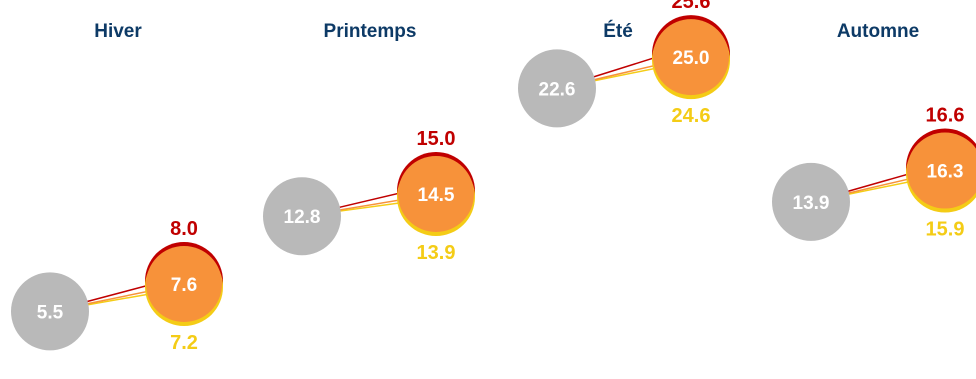 The height and width of the screenshot is (379, 976). I want to click on baseline-value: 5.5, so click(50, 312).